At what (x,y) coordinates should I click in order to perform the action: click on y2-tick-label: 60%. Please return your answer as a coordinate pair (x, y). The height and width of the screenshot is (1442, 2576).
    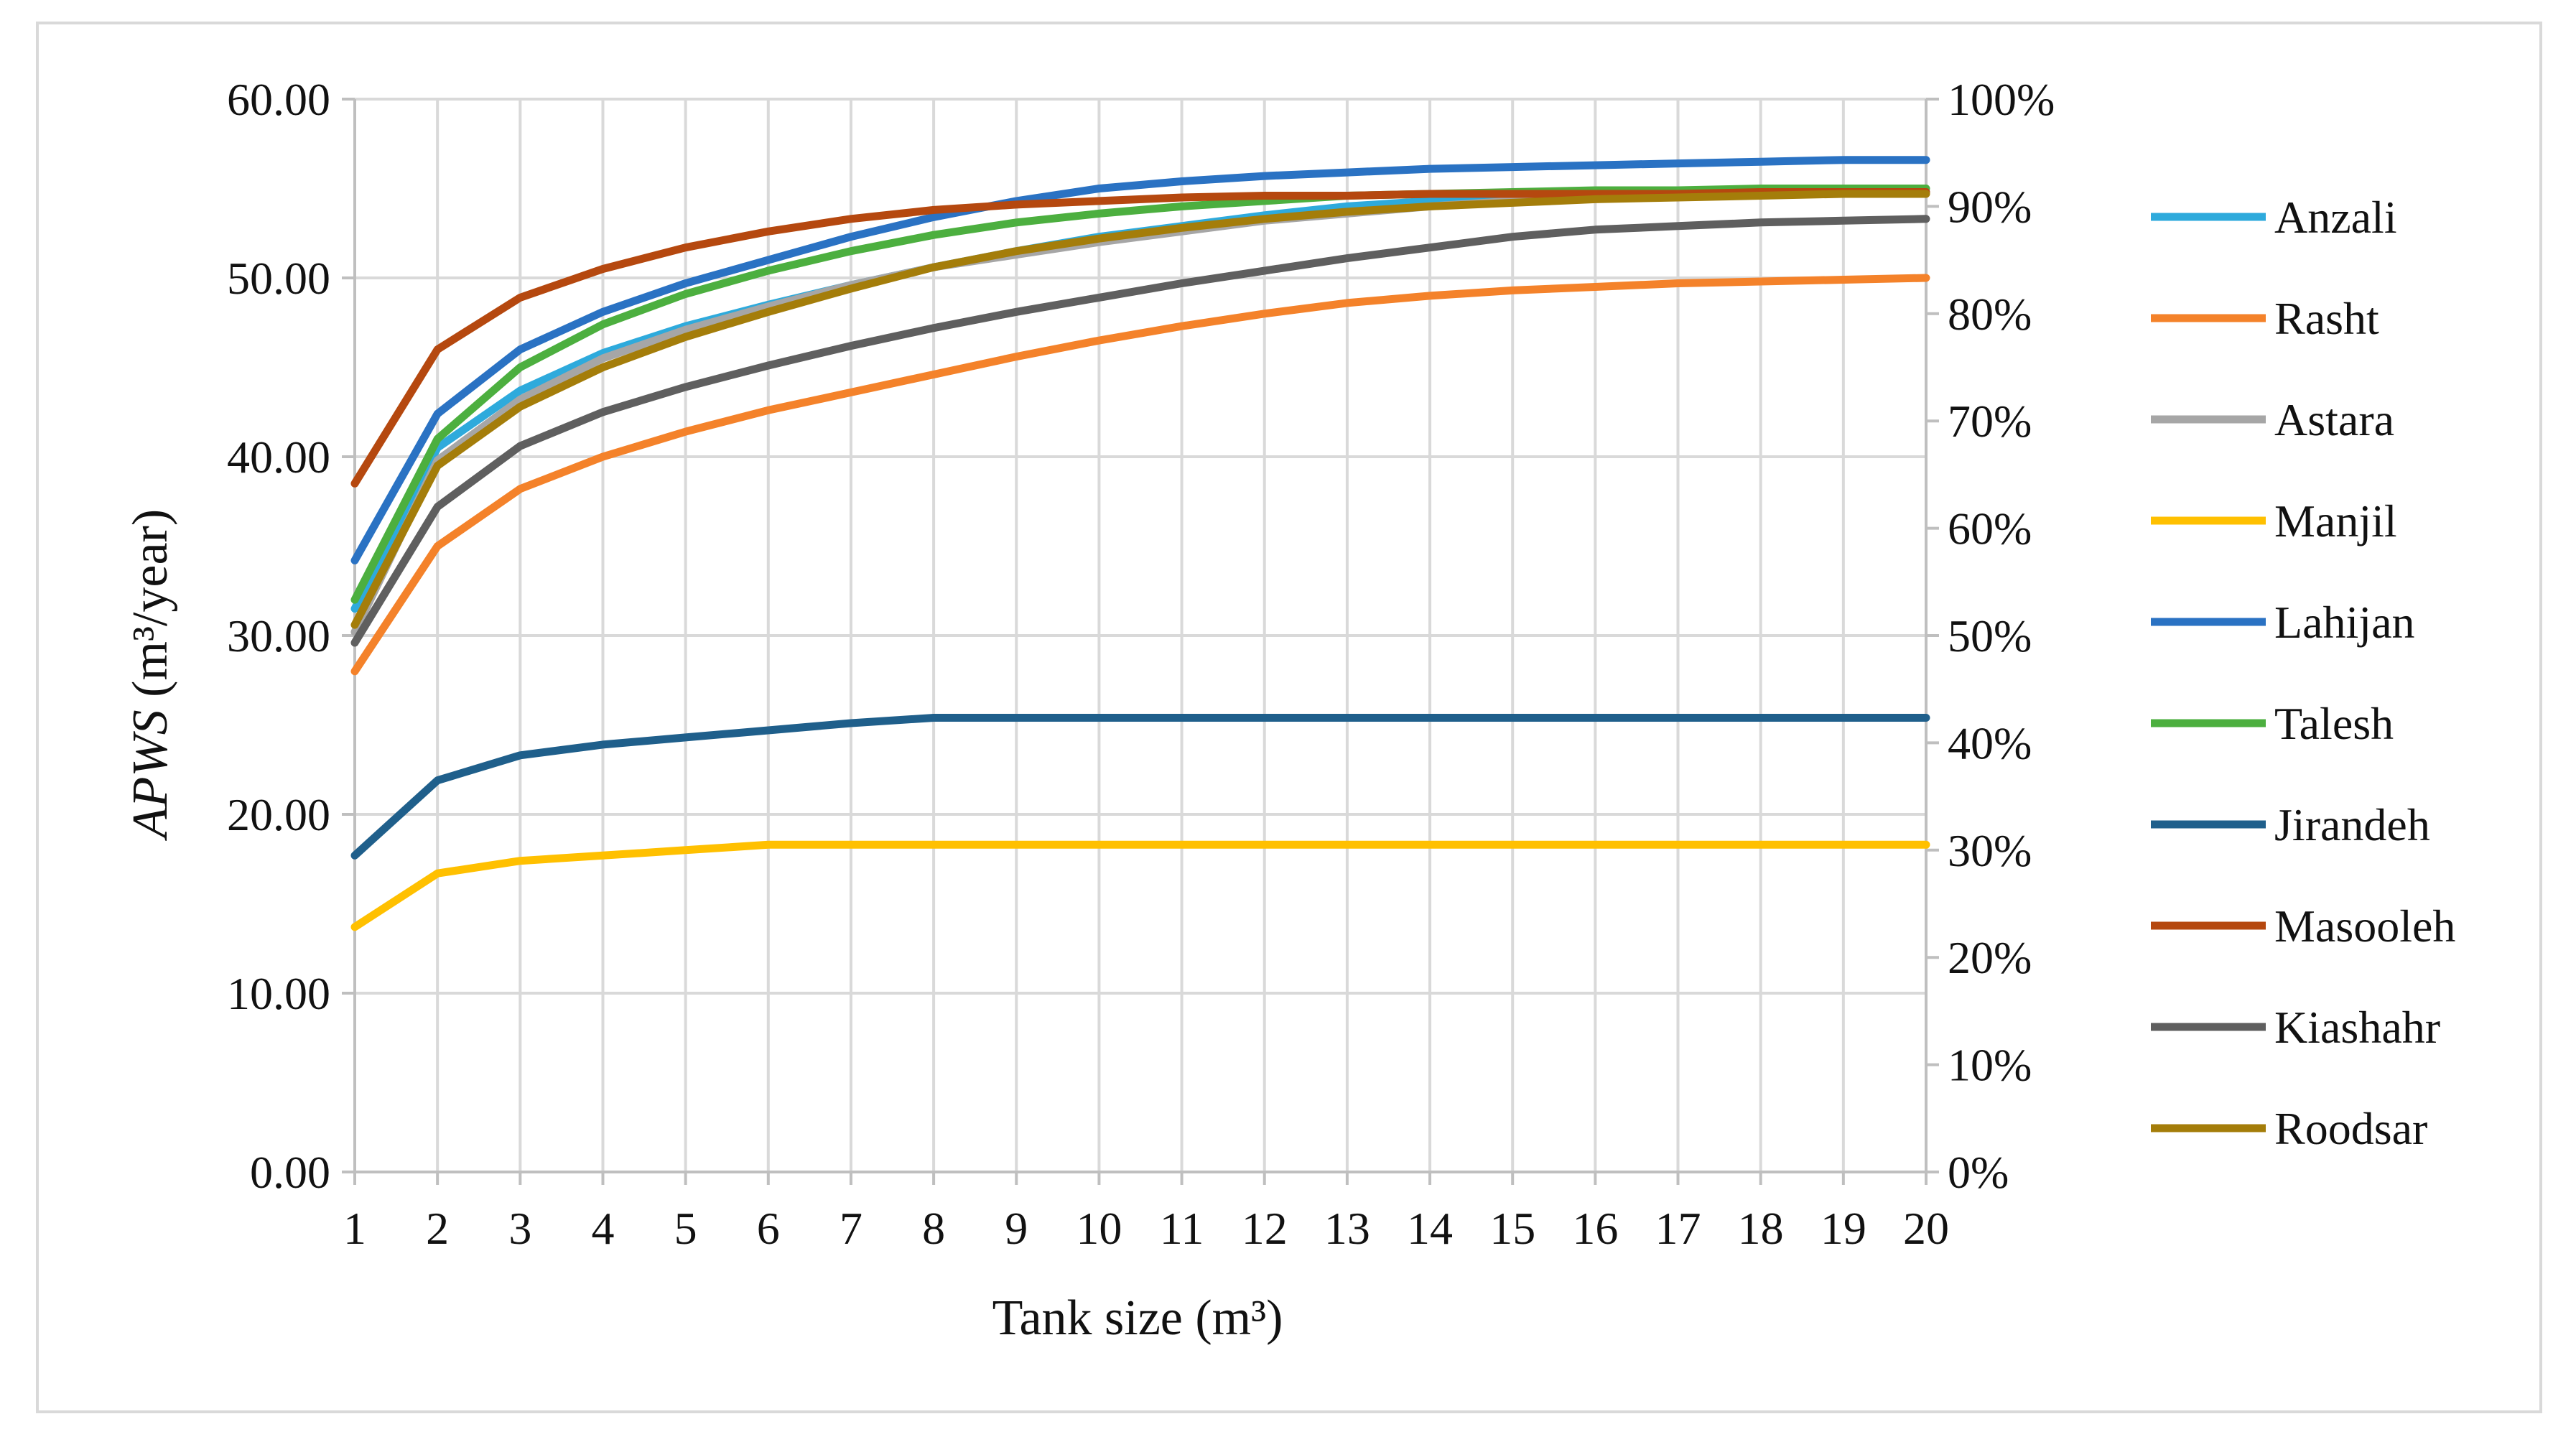
    Looking at the image, I should click on (1990, 528).